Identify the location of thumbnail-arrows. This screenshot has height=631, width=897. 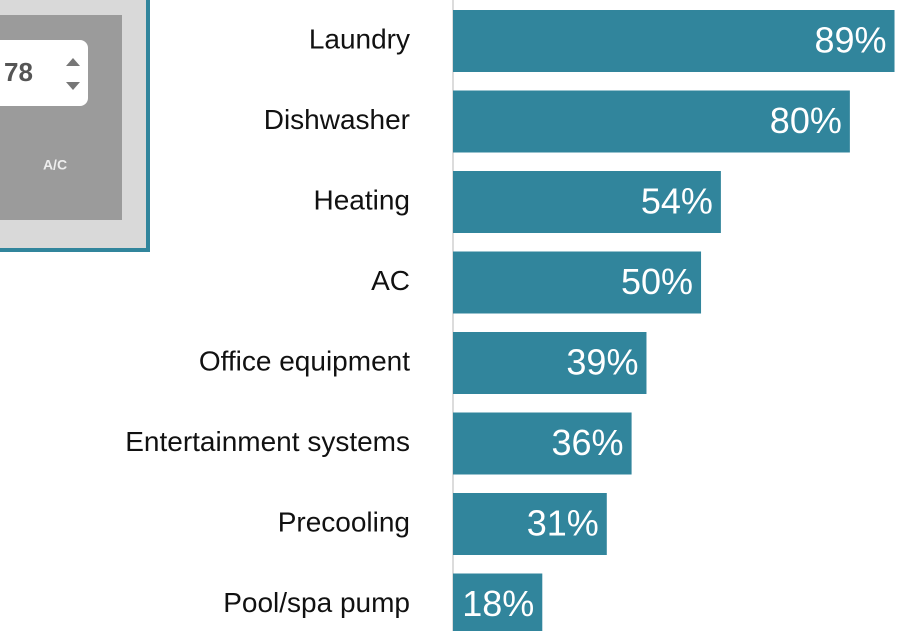
(73, 74).